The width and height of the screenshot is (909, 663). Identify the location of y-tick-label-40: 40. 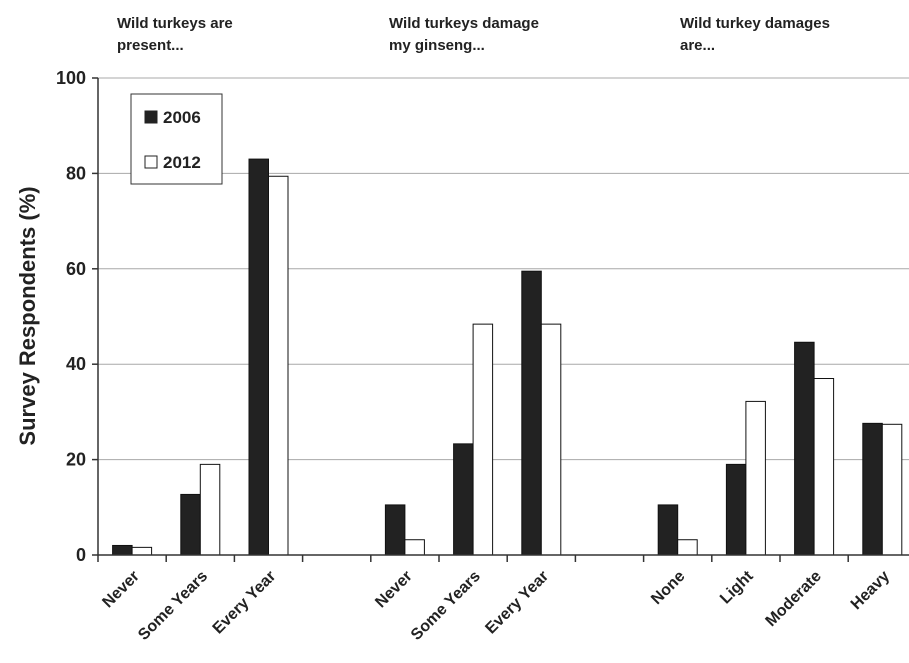
(76, 364).